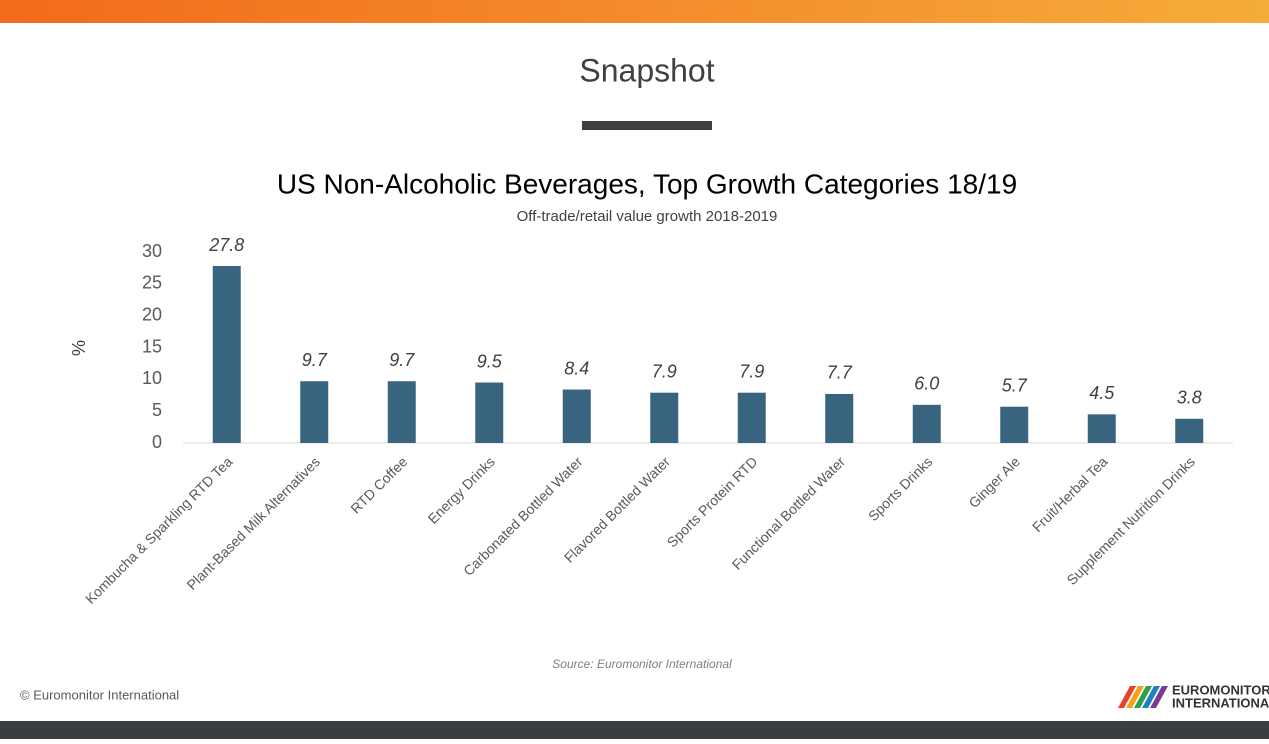 This screenshot has height=744, width=1269. Describe the element at coordinates (1220, 689) in the screenshot. I see `logo-text: EUROMONITOR` at that location.